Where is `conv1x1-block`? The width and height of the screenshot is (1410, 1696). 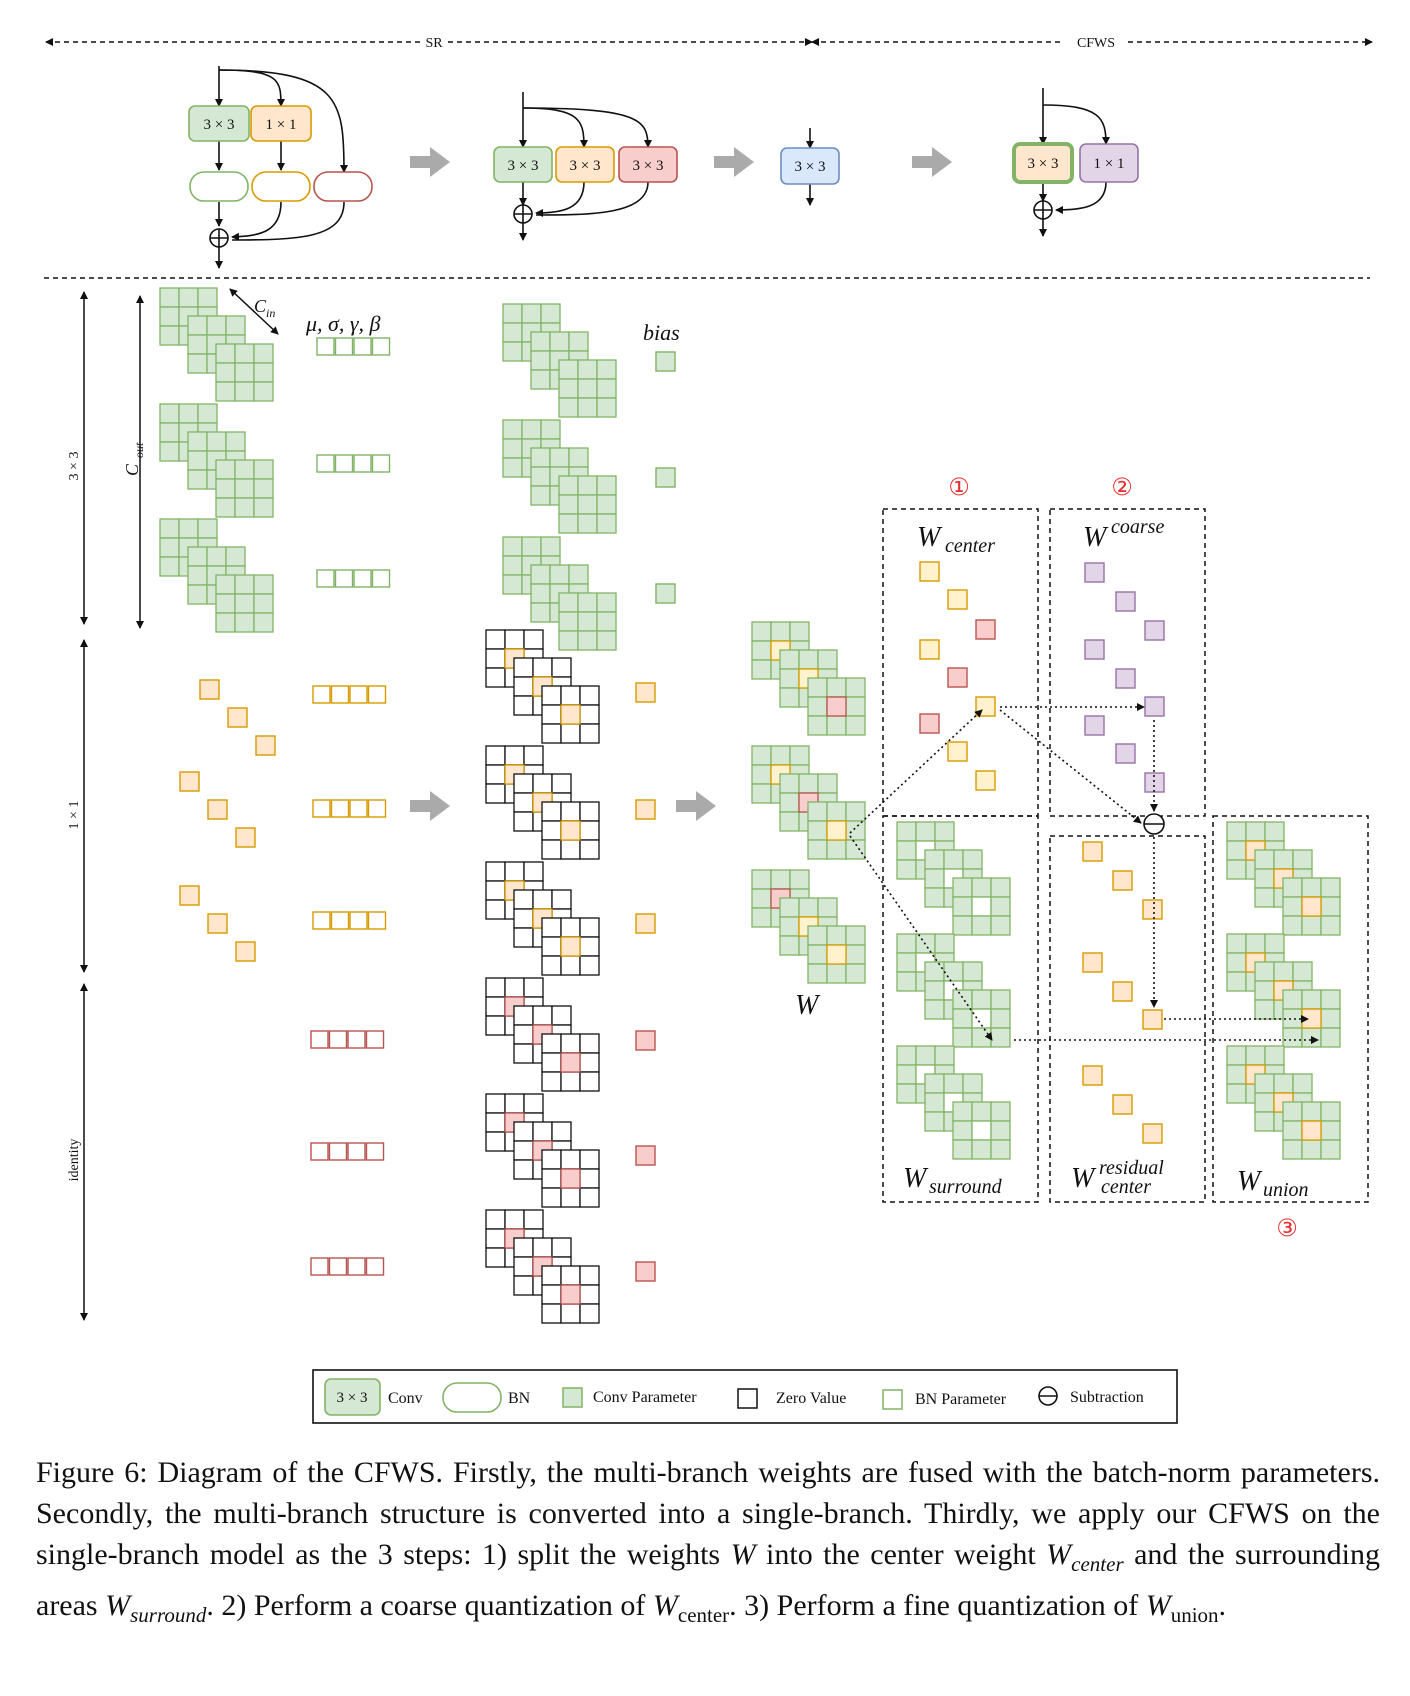 conv1x1-block is located at coordinates (281, 123).